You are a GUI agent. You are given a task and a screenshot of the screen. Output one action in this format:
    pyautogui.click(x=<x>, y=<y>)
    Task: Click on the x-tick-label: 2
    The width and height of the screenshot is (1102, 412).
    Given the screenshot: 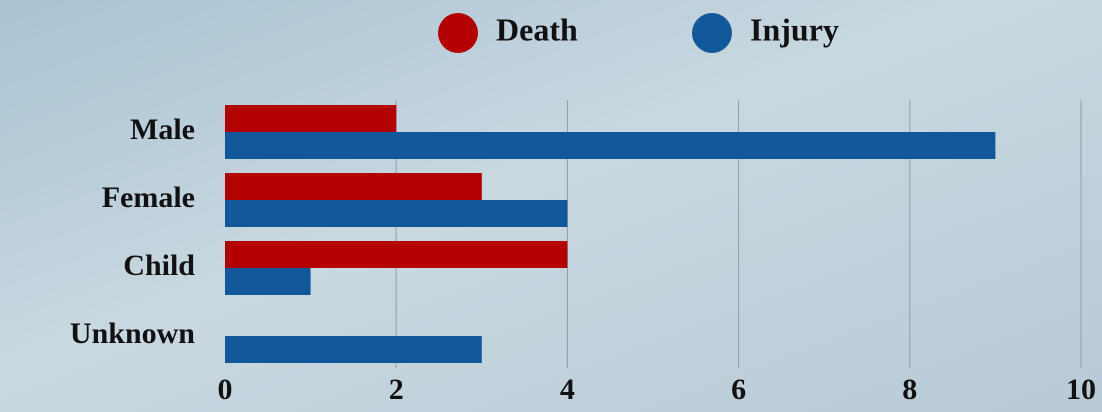 What is the action you would take?
    pyautogui.click(x=396, y=389)
    